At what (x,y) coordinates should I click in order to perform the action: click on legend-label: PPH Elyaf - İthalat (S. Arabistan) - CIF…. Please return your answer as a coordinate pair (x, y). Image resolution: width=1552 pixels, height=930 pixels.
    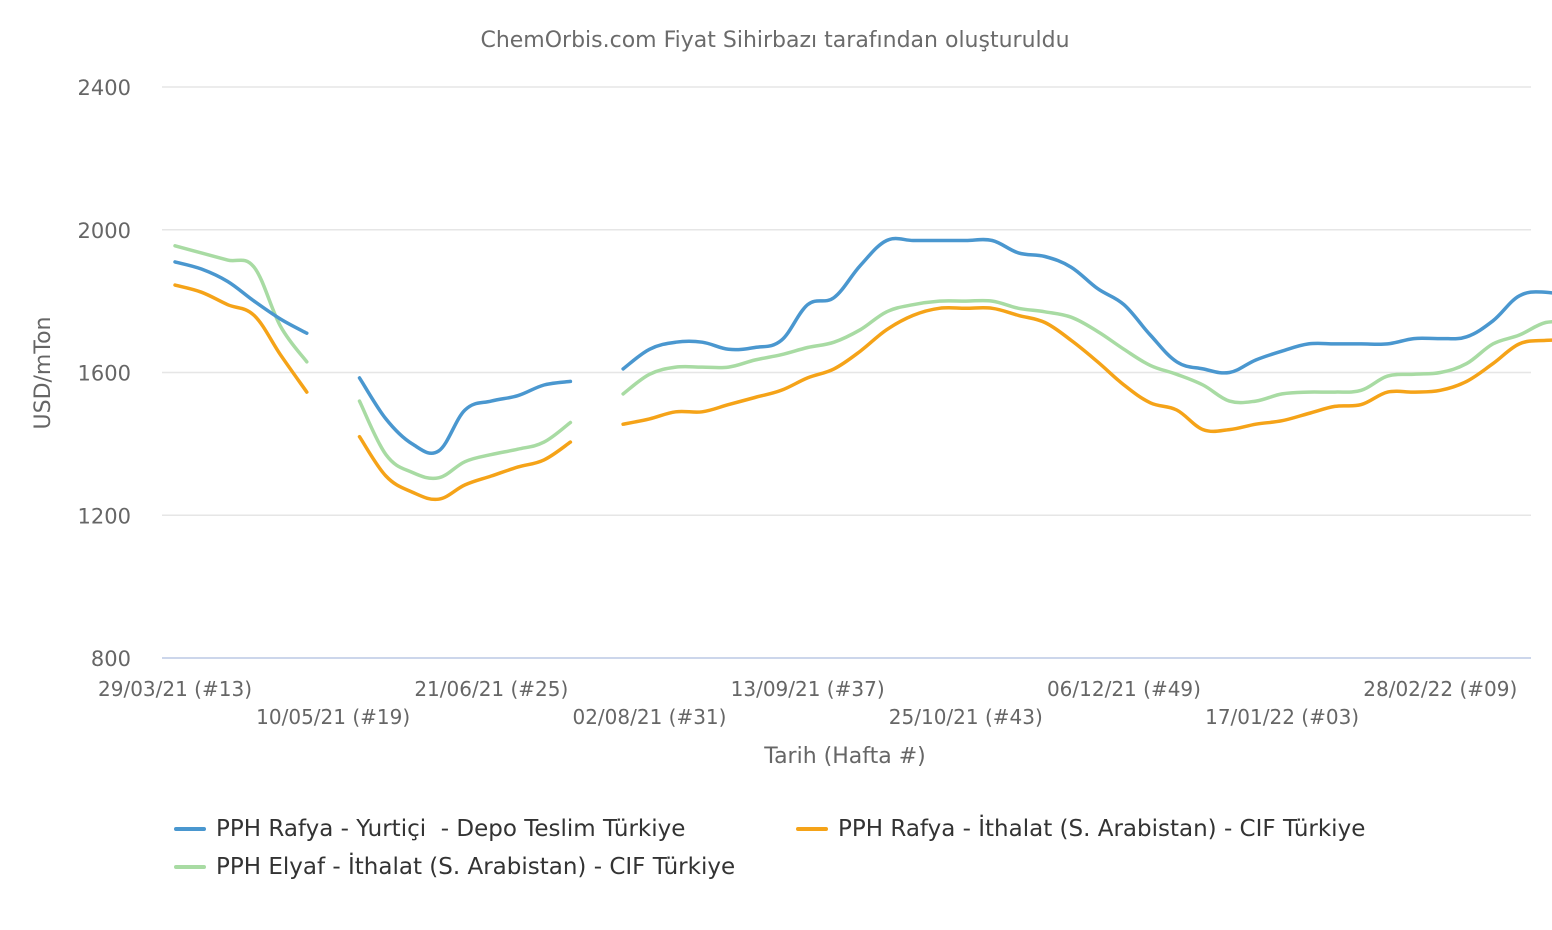
    Looking at the image, I should click on (476, 867).